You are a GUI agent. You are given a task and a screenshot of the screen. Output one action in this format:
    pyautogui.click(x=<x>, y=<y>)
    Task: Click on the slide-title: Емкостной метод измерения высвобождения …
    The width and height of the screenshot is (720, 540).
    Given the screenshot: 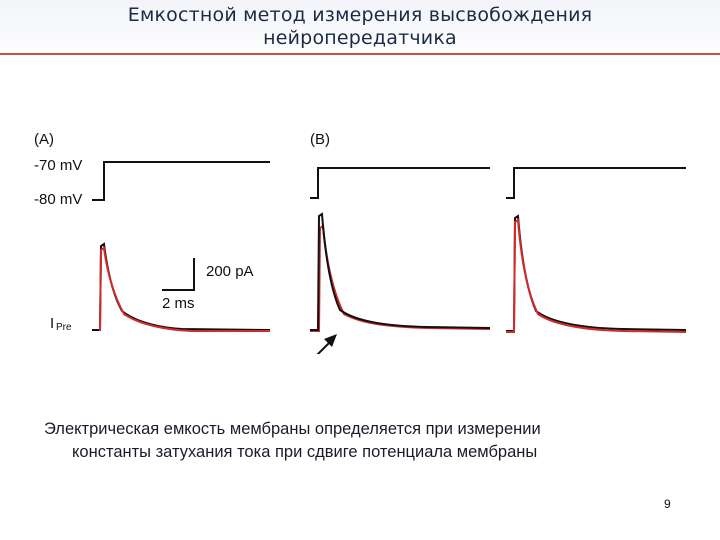 What is the action you would take?
    pyautogui.click(x=360, y=27)
    